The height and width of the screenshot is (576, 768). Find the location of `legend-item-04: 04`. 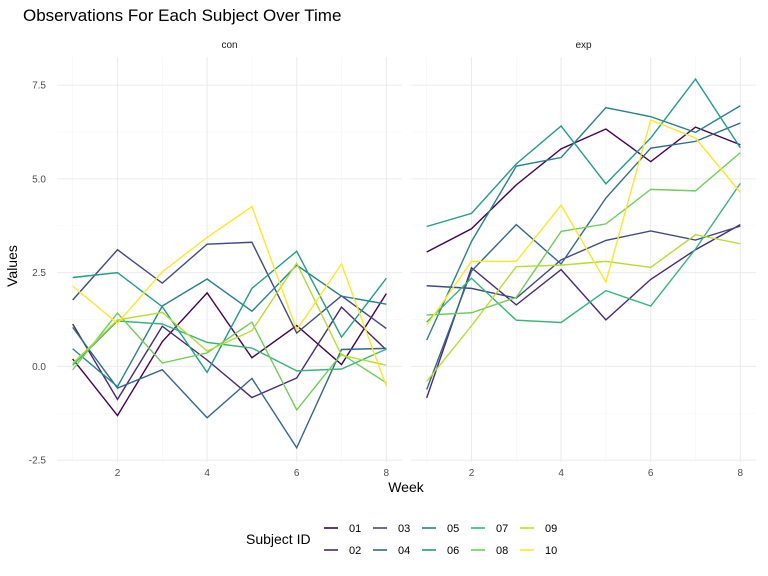

legend-item-04: 04 is located at coordinates (391, 551).